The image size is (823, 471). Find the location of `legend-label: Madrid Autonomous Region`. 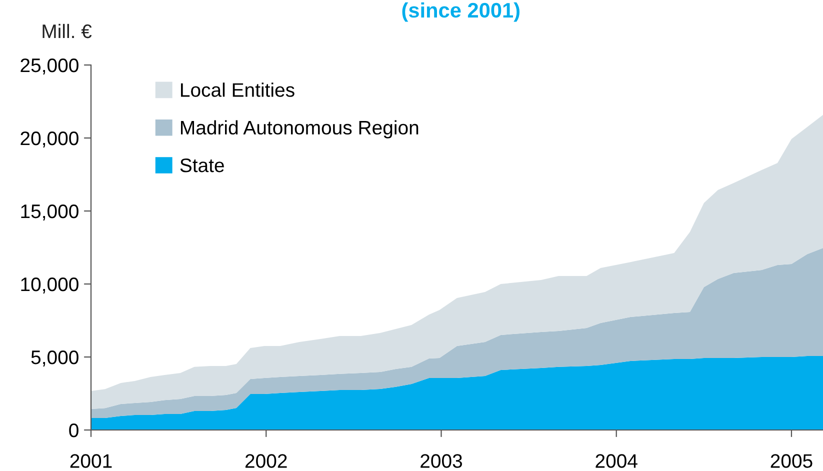

legend-label: Madrid Autonomous Region is located at coordinates (299, 129).